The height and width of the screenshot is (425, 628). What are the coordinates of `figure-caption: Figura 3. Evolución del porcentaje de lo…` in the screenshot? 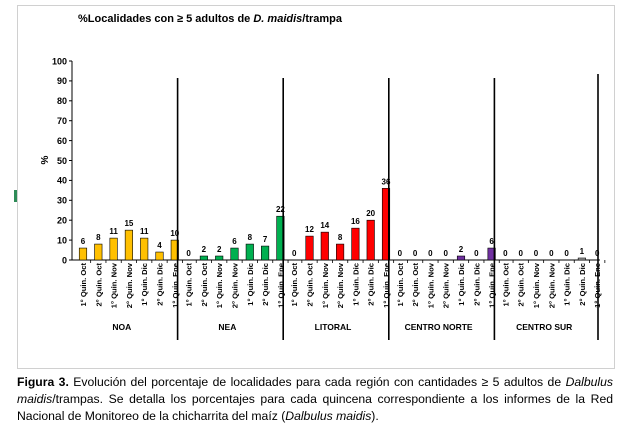 It's located at (315, 399).